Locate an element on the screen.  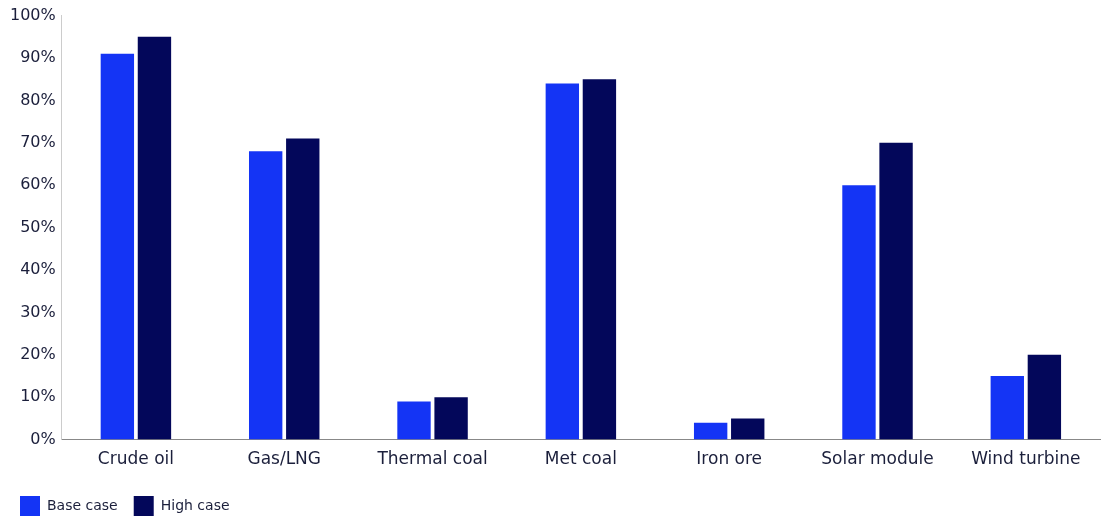
y-tick-label: 10% is located at coordinates (38, 396).